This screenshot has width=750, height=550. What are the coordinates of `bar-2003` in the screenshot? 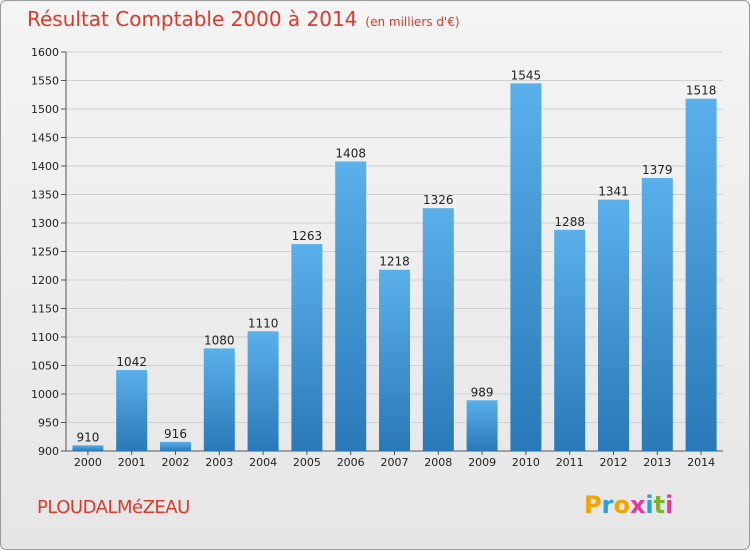 It's located at (219, 399).